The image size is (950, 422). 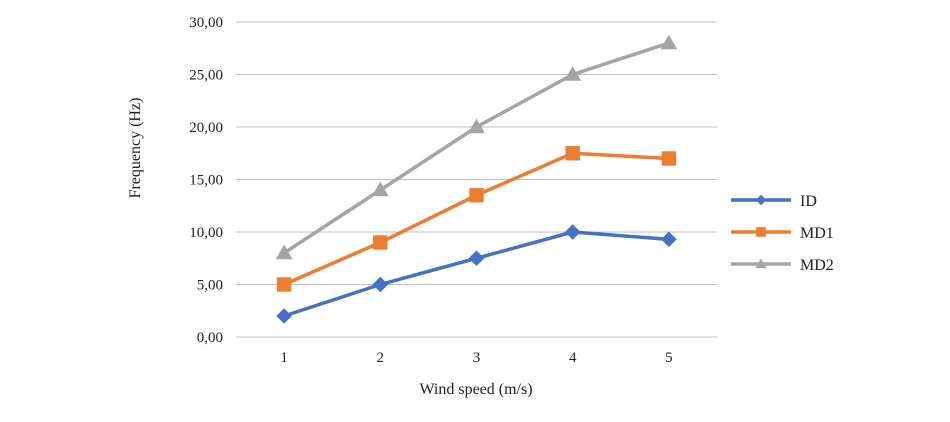 What do you see at coordinates (761, 232) in the screenshot?
I see `legend-marker-md1` at bounding box center [761, 232].